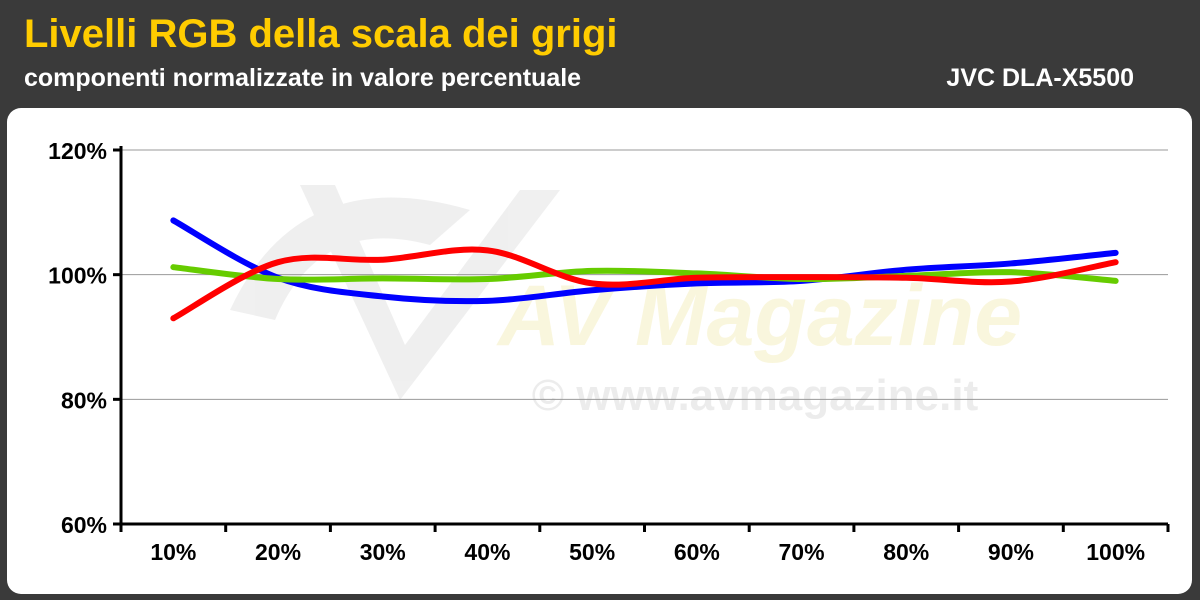 This screenshot has height=600, width=1200. I want to click on watermark-url-text: © www.avmagazine.it, so click(755, 395).